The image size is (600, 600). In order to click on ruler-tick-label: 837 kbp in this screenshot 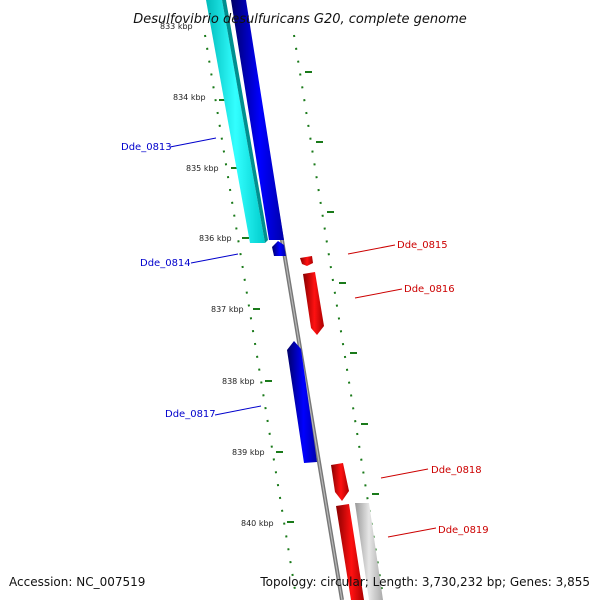, I will do `click(227, 309)`.